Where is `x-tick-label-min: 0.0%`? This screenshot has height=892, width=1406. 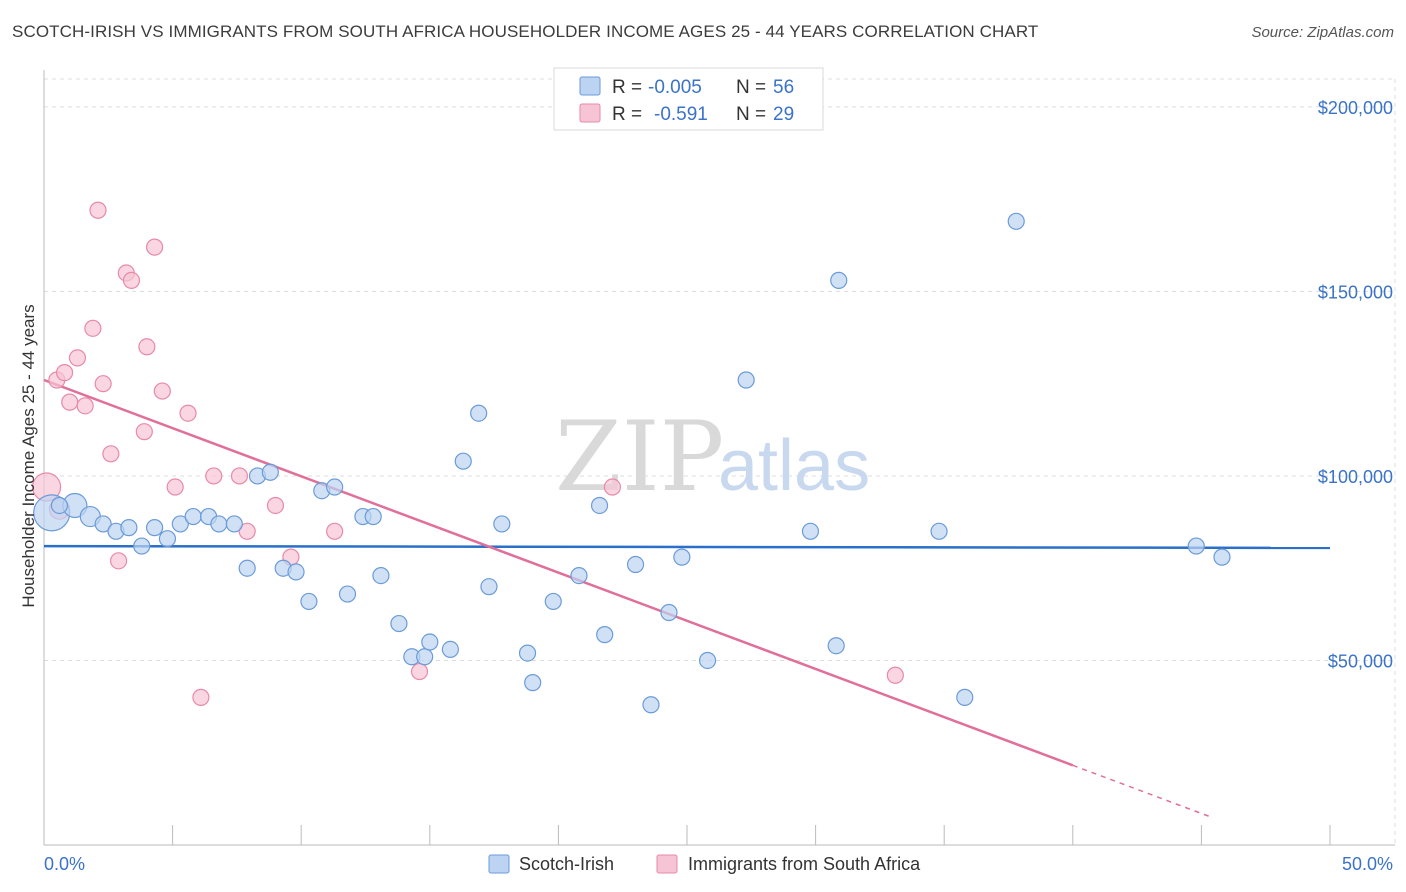
x-tick-label-min: 0.0% is located at coordinates (64, 864).